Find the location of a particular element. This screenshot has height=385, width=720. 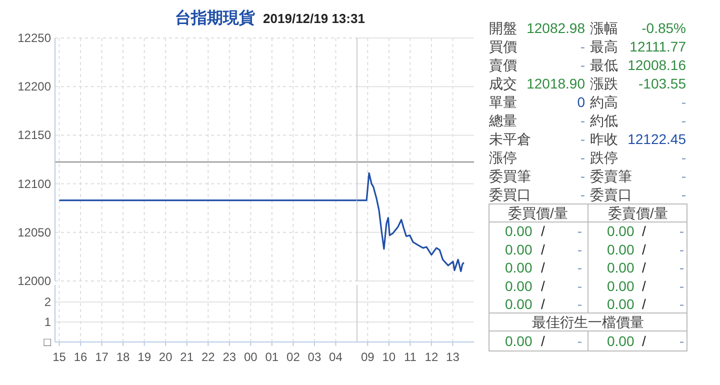

x-tick-label: 22 is located at coordinates (208, 357).